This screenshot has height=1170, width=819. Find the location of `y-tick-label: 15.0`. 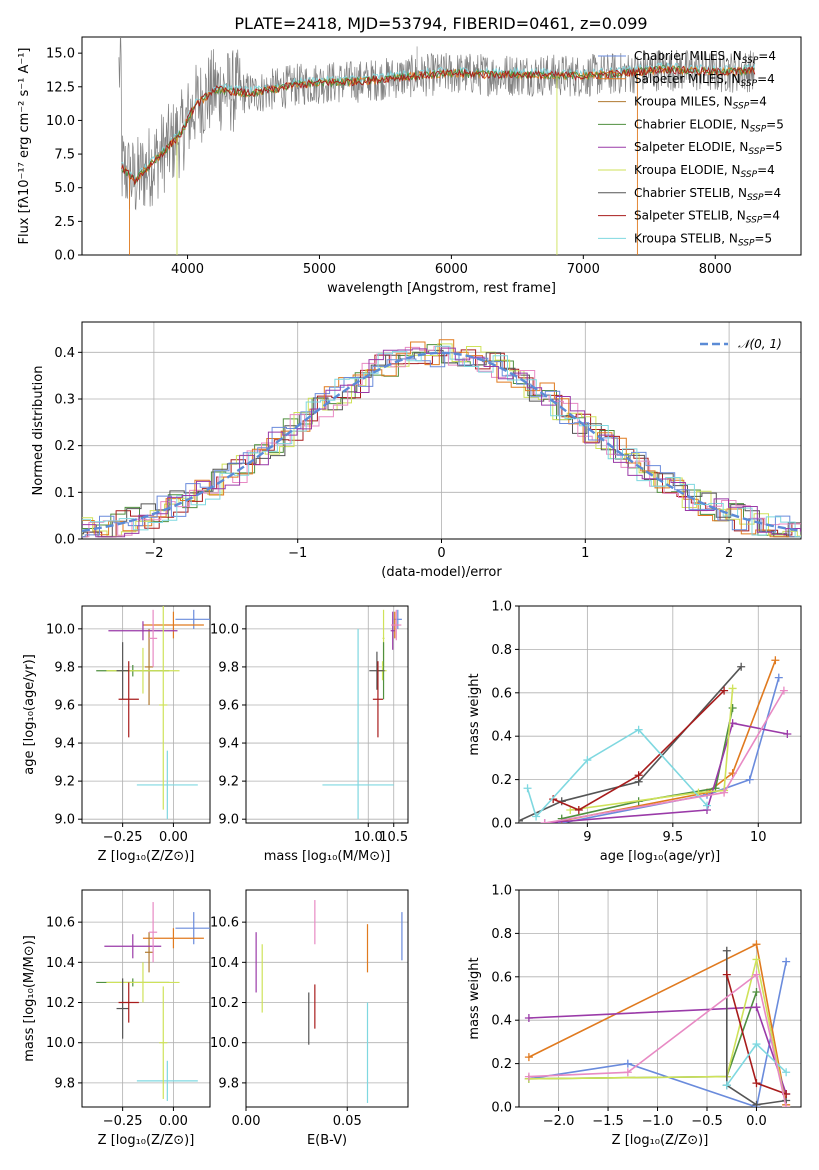

y-tick-label: 15.0 is located at coordinates (60, 54).